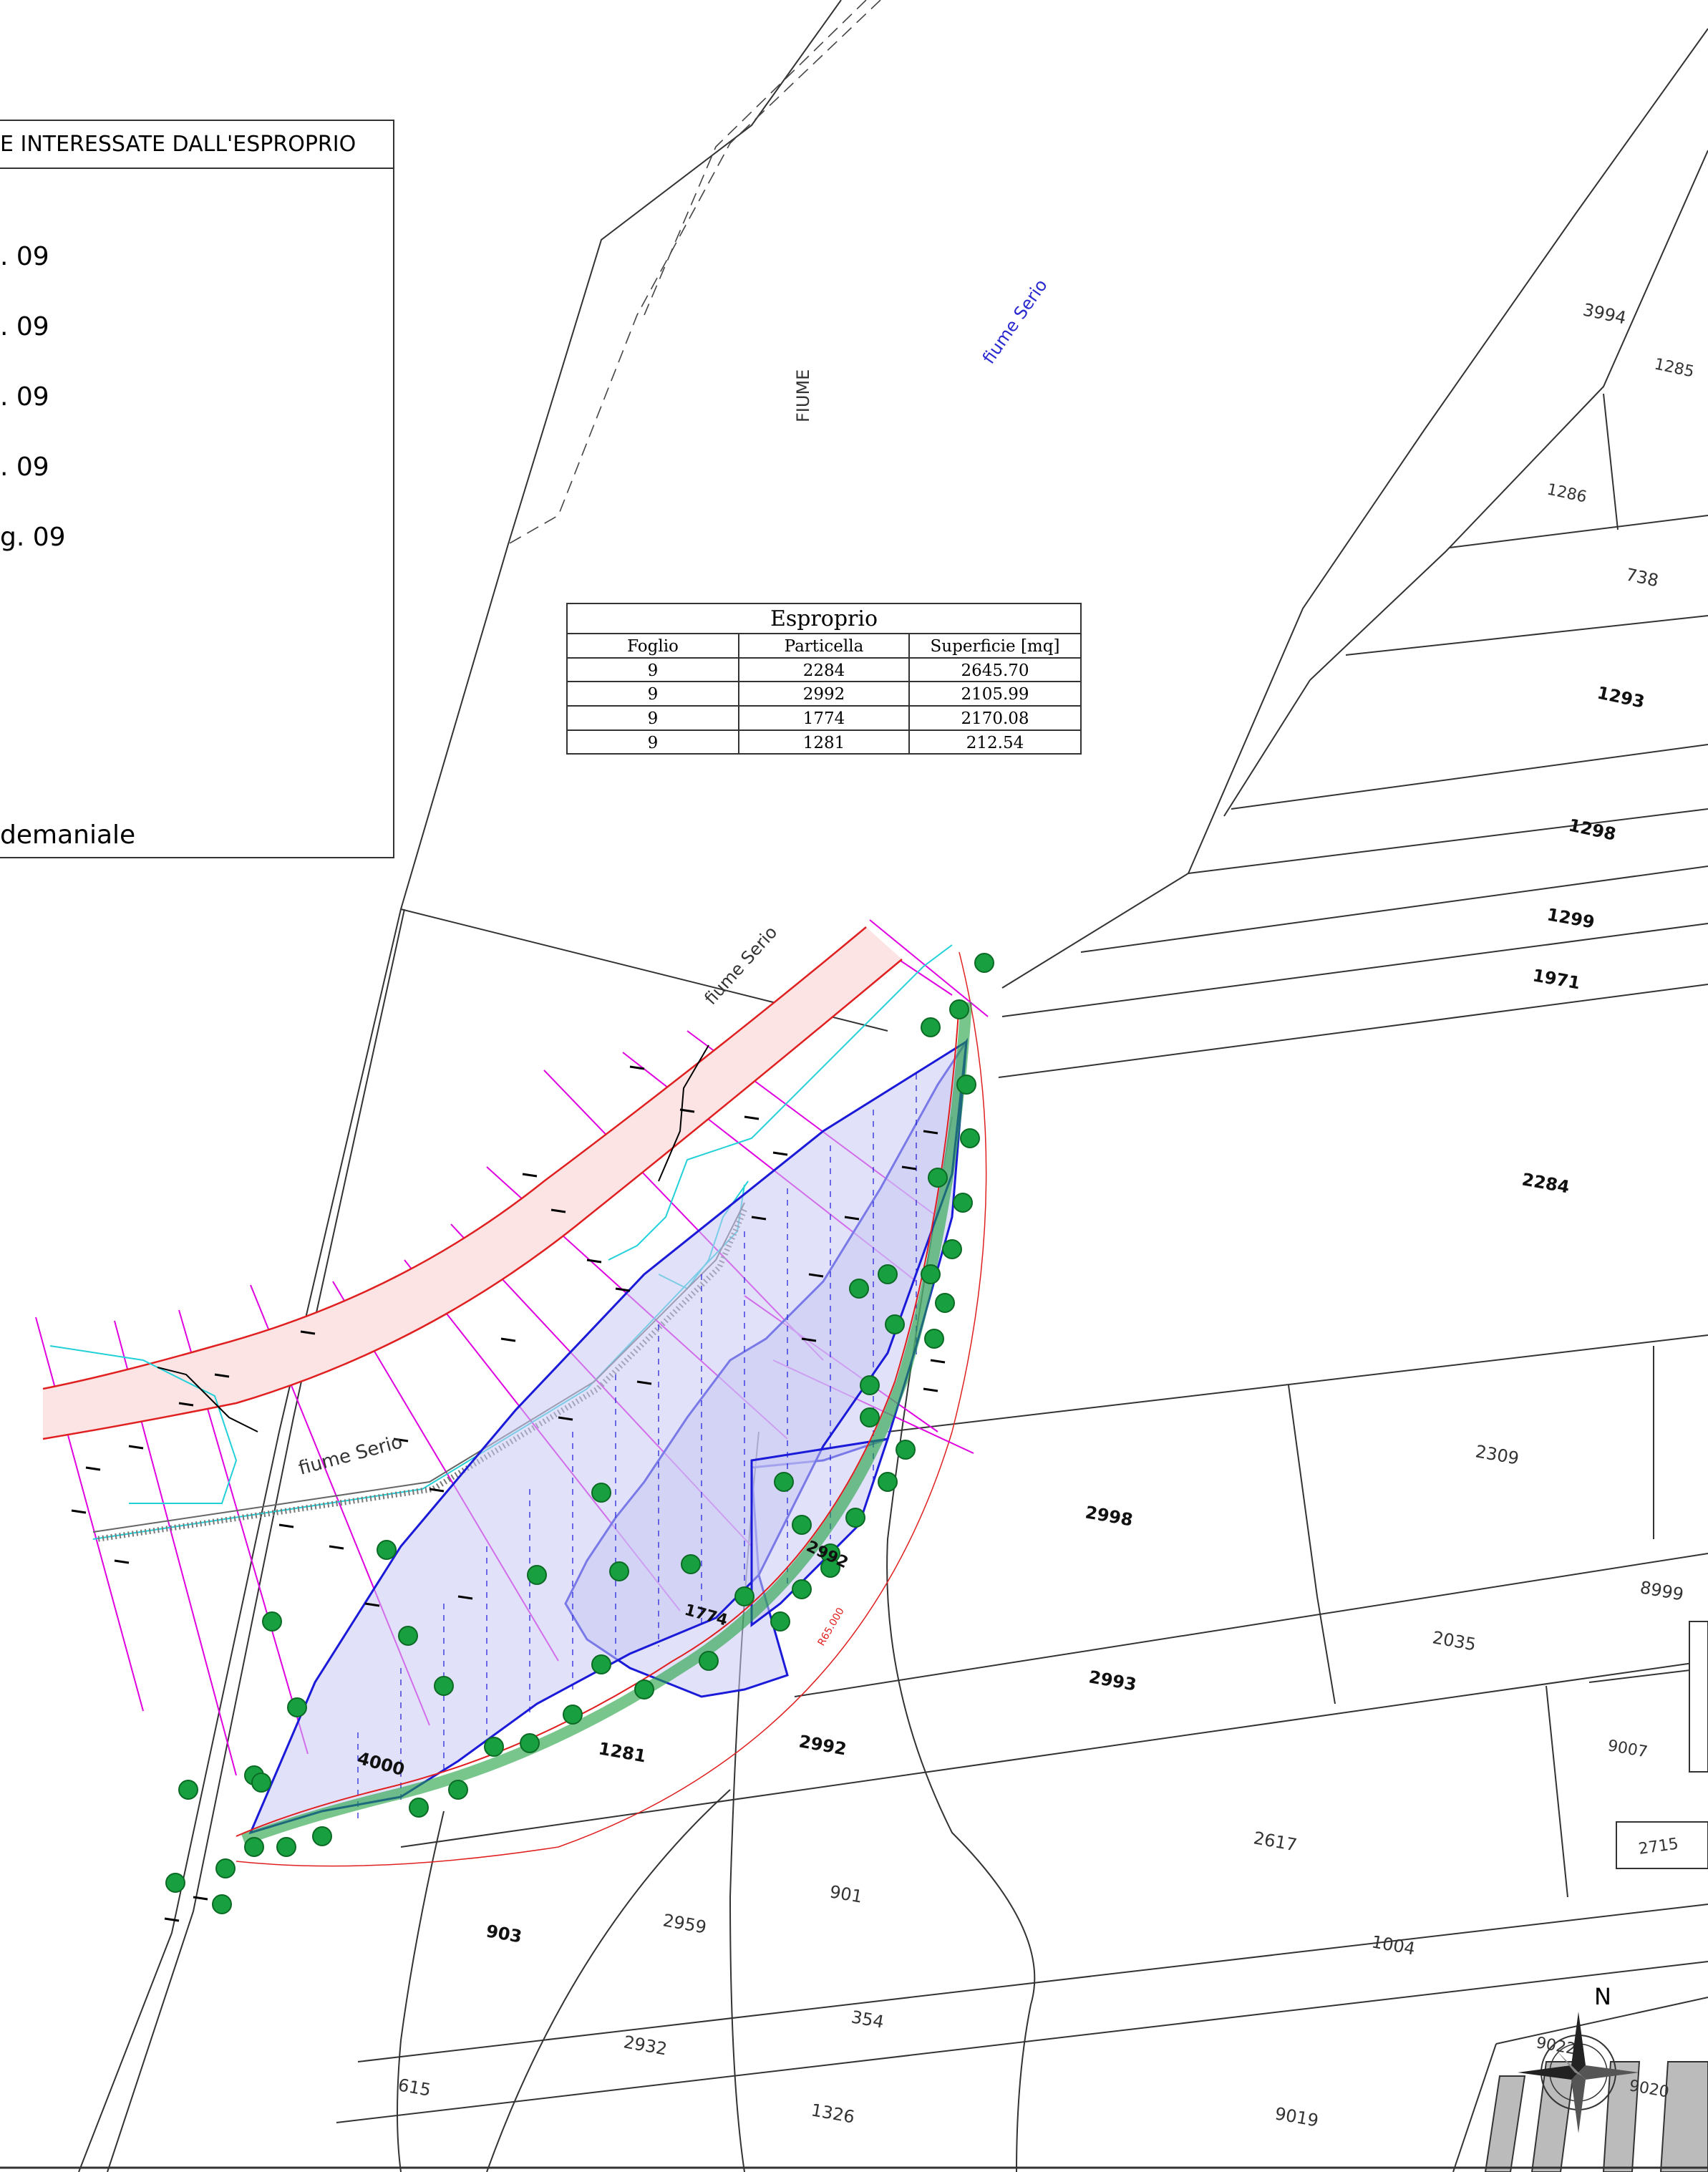 This screenshot has width=1708, height=2172. I want to click on parcel-label: 901, so click(846, 1894).